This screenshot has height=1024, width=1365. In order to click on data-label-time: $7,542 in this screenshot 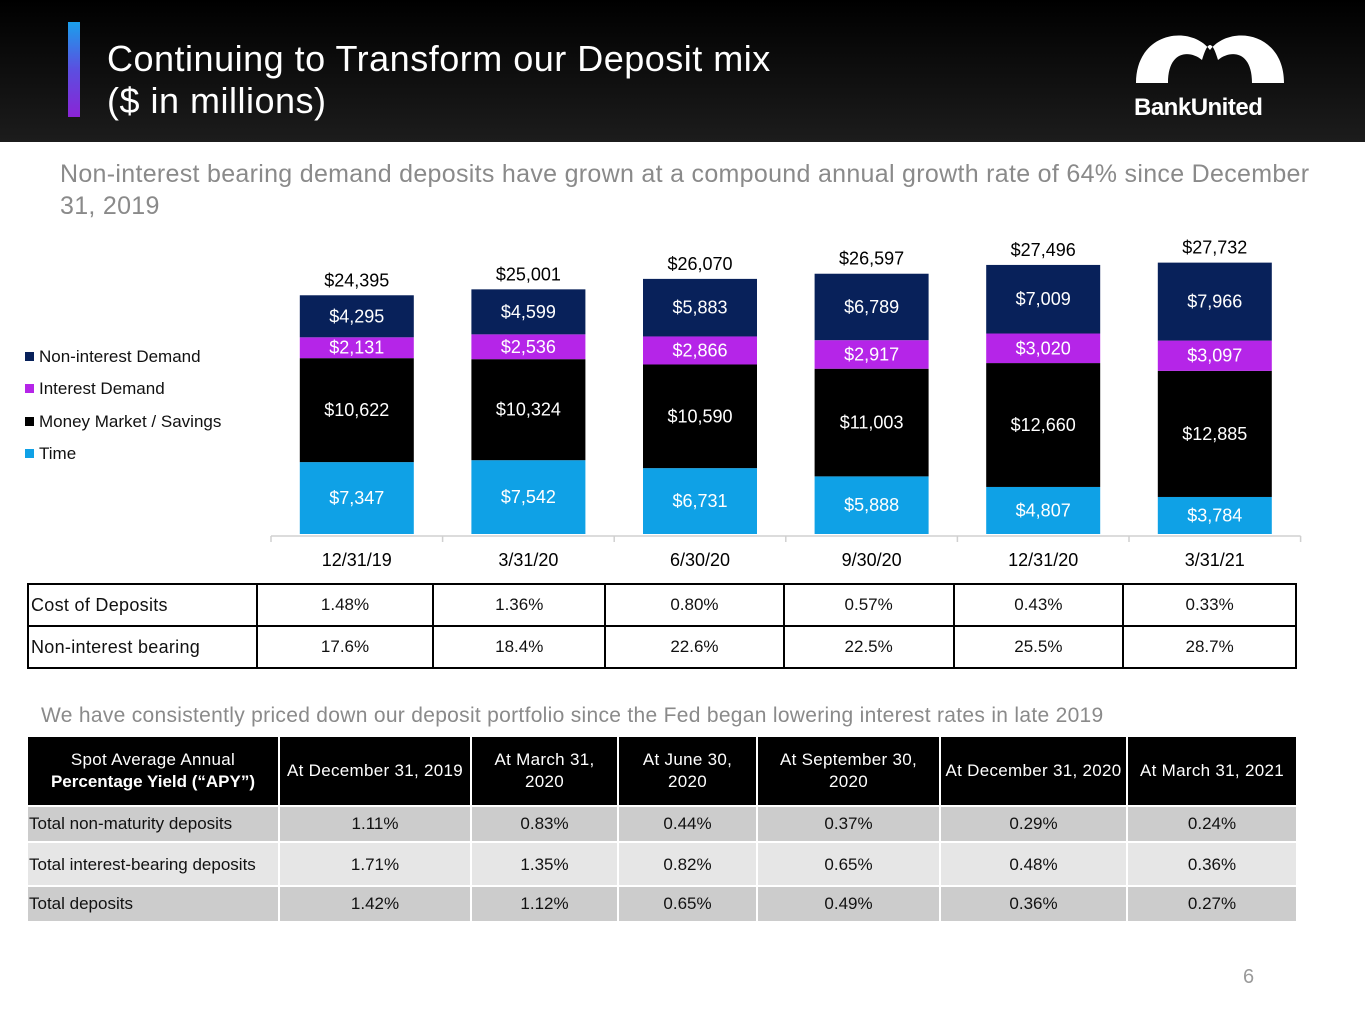, I will do `click(528, 497)`.